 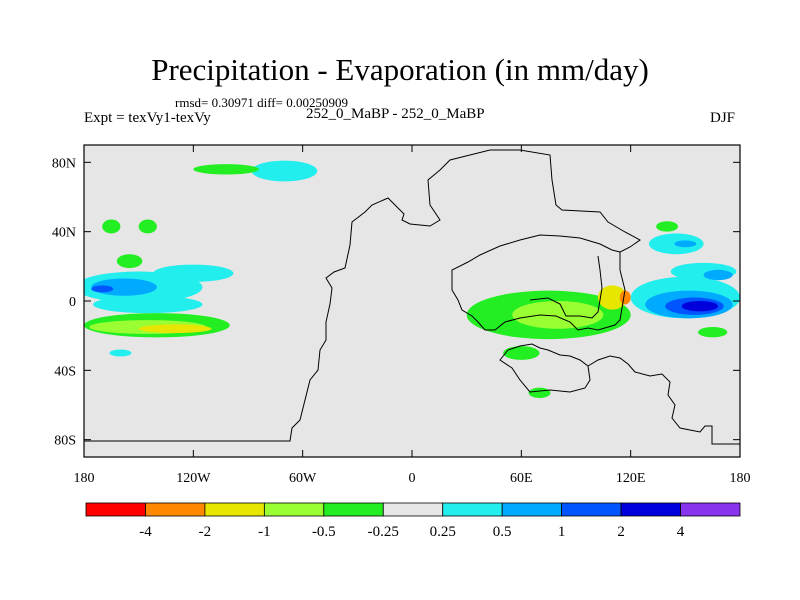 I want to click on stats-line: rmsd= 0.30971 diff= 0.00250909, so click(x=261, y=102).